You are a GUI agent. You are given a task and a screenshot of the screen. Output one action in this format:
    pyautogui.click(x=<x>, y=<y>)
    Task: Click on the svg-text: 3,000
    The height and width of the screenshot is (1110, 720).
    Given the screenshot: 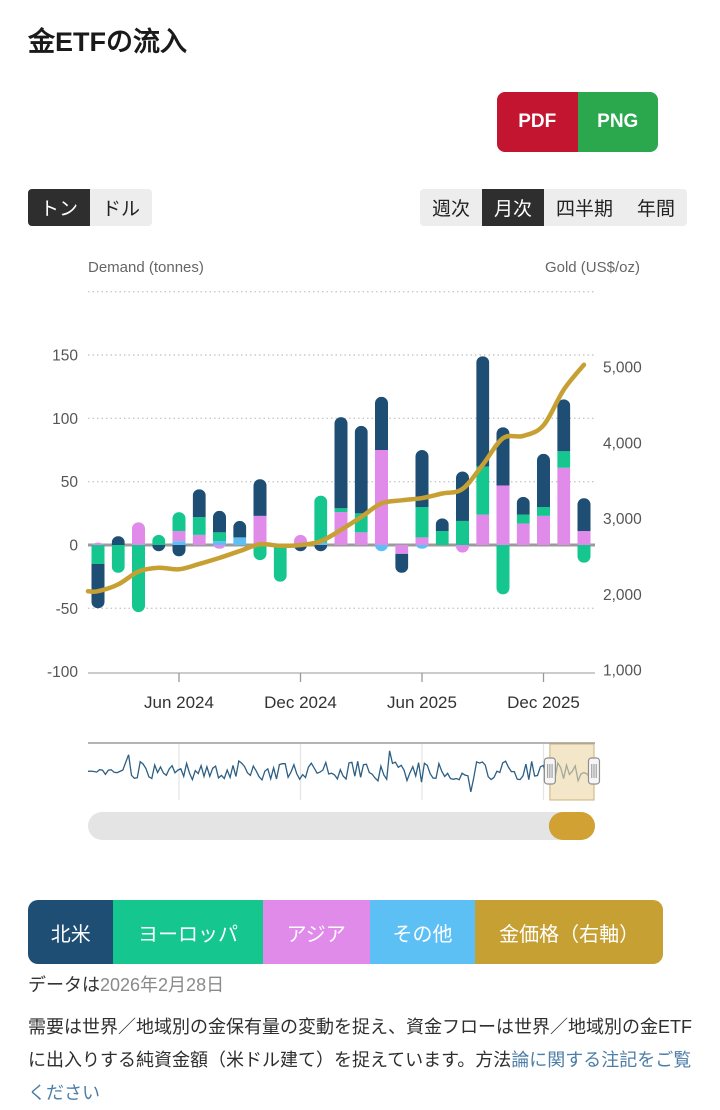 What is the action you would take?
    pyautogui.click(x=622, y=519)
    